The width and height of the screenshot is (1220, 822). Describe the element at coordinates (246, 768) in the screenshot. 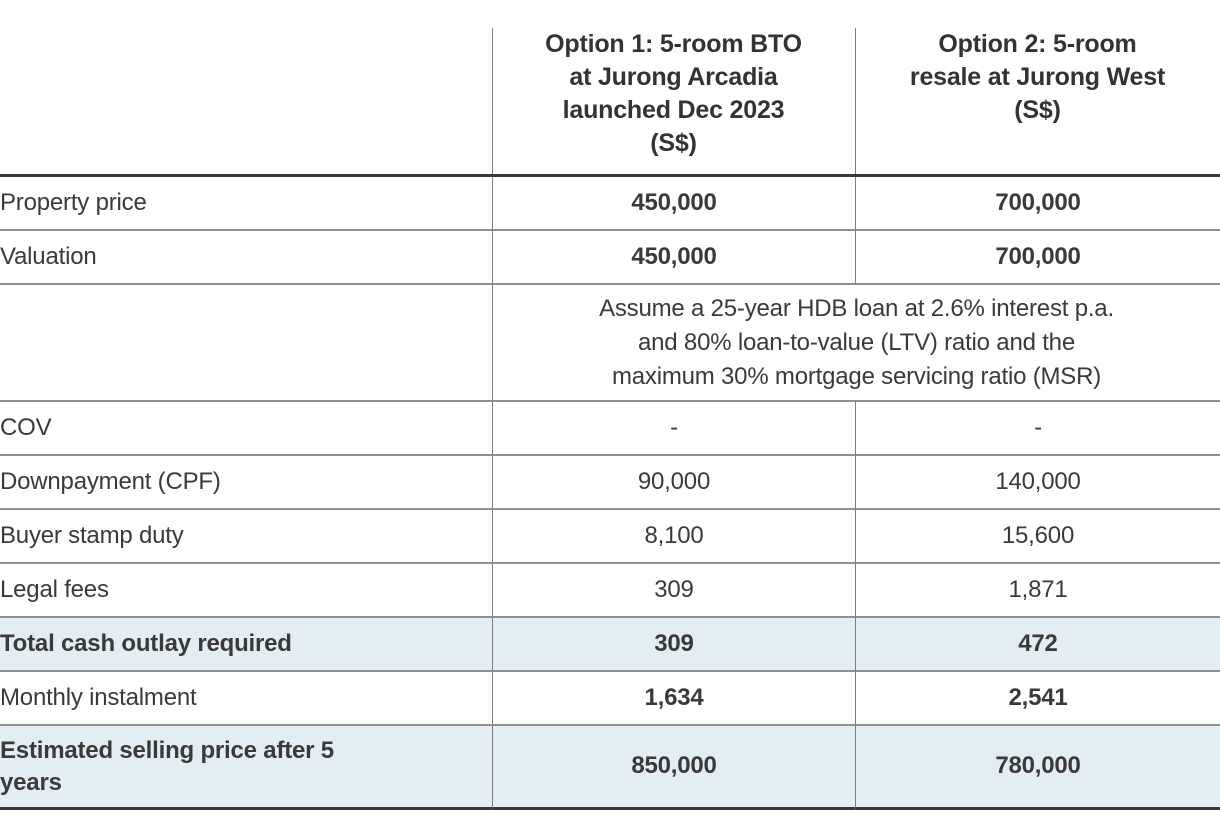

I see `row-label-estimated-selling-price: Estimated selling price after 5 years` at that location.